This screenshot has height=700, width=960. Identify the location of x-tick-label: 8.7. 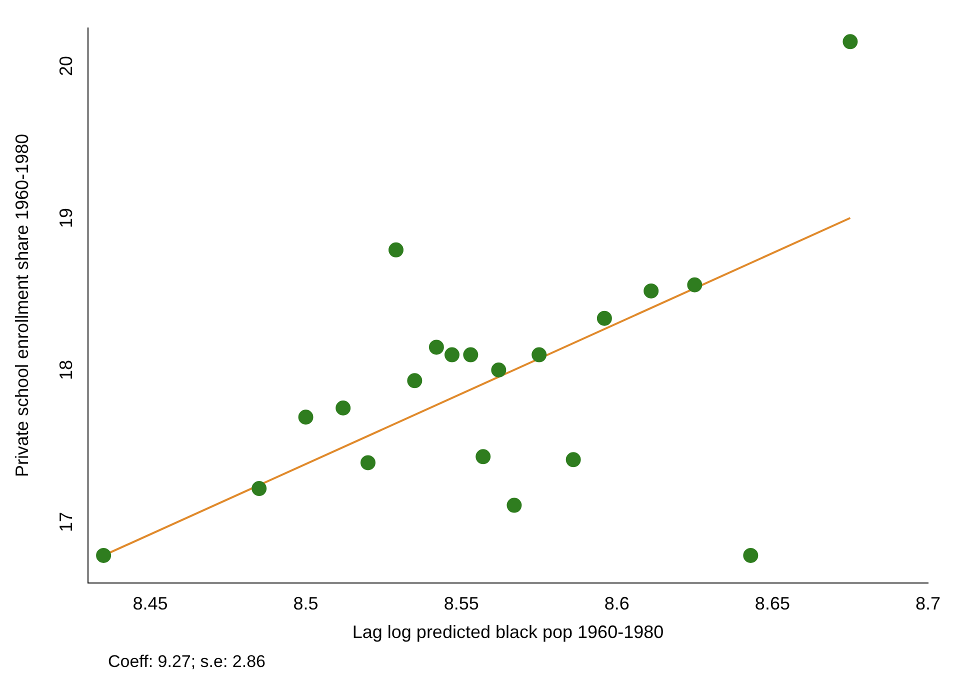
(928, 604).